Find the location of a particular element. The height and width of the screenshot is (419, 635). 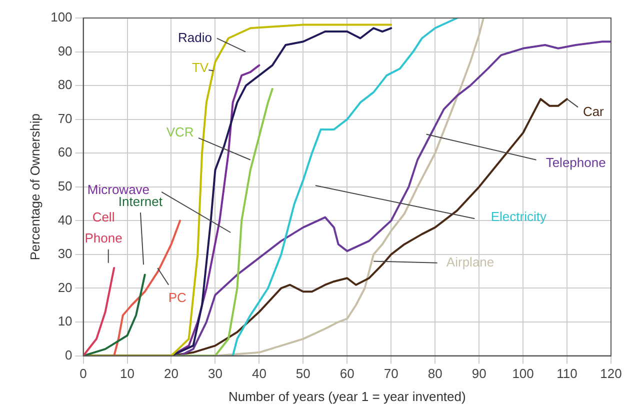

text: Microwave is located at coordinates (118, 189).